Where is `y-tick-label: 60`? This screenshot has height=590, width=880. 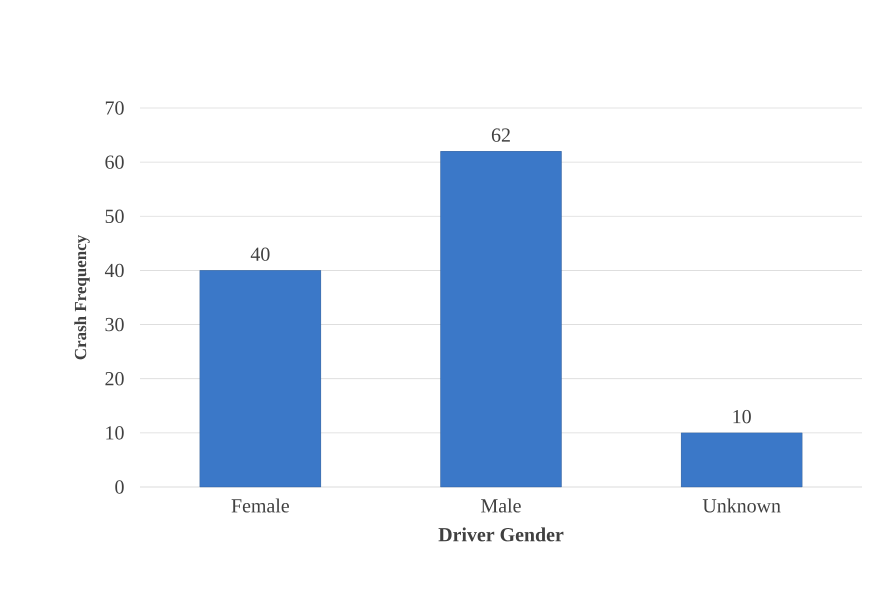 y-tick-label: 60 is located at coordinates (114, 162).